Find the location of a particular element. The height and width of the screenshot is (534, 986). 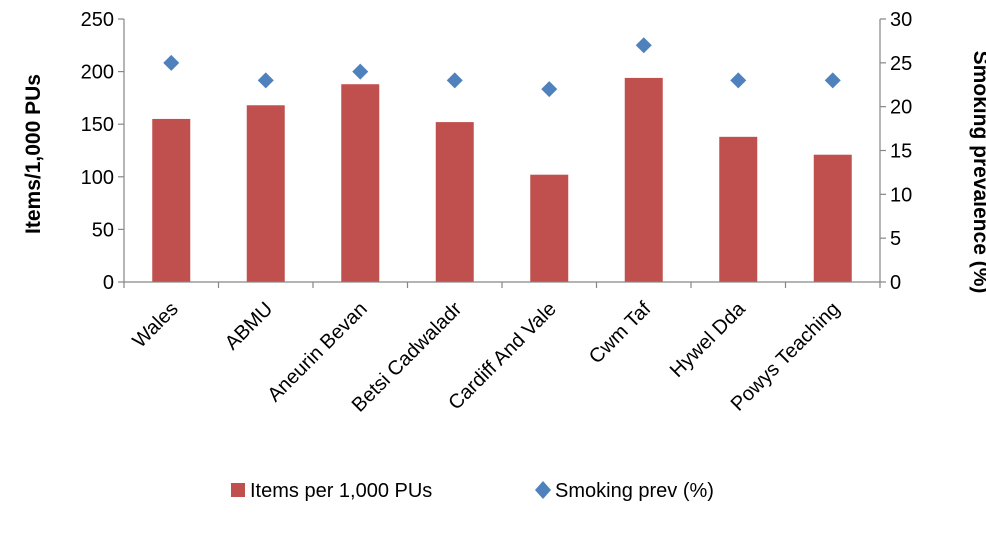

right-tick-label-5: 25 is located at coordinates (901, 64).